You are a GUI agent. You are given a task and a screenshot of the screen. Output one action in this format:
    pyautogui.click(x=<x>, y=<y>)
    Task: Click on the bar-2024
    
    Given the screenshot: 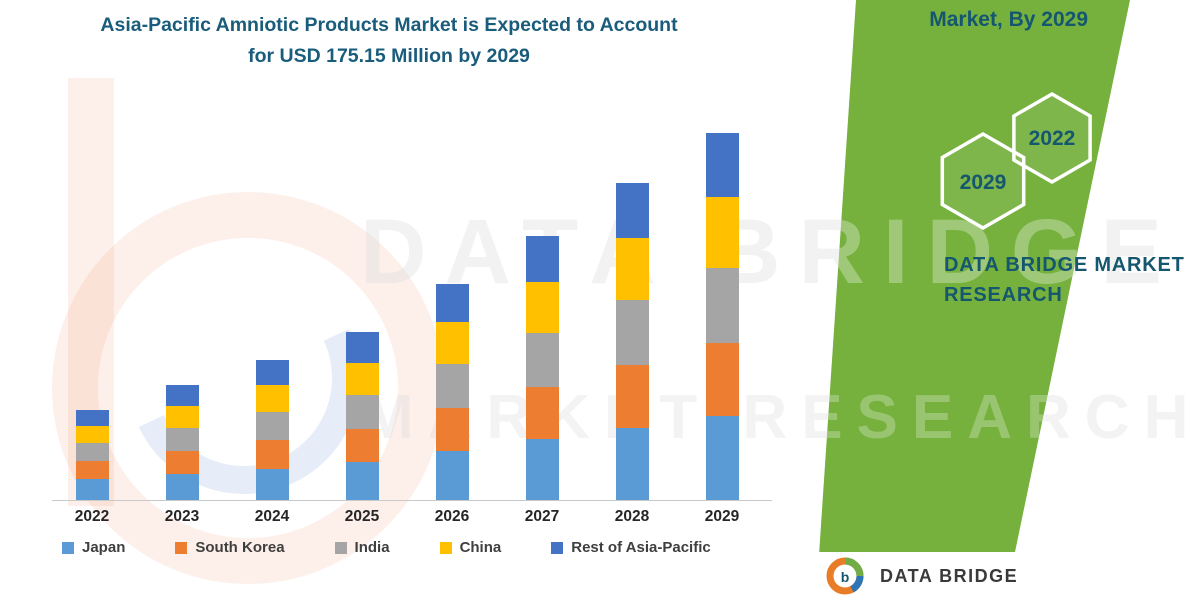 What is the action you would take?
    pyautogui.click(x=272, y=429)
    